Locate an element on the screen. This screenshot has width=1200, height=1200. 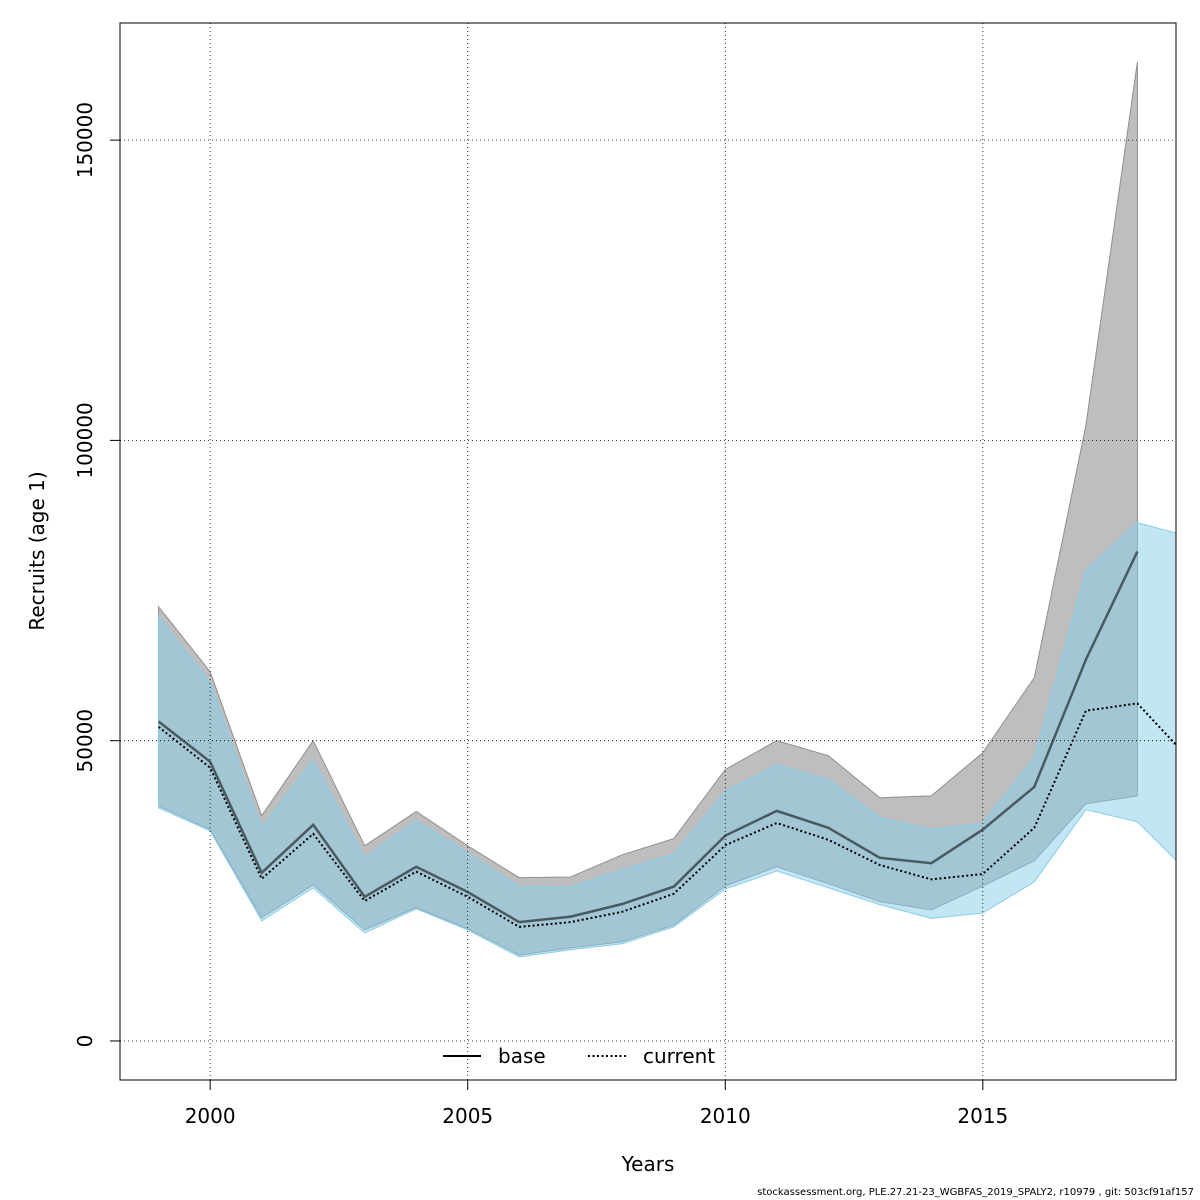
x-axis-title: Years is located at coordinates (648, 1164).